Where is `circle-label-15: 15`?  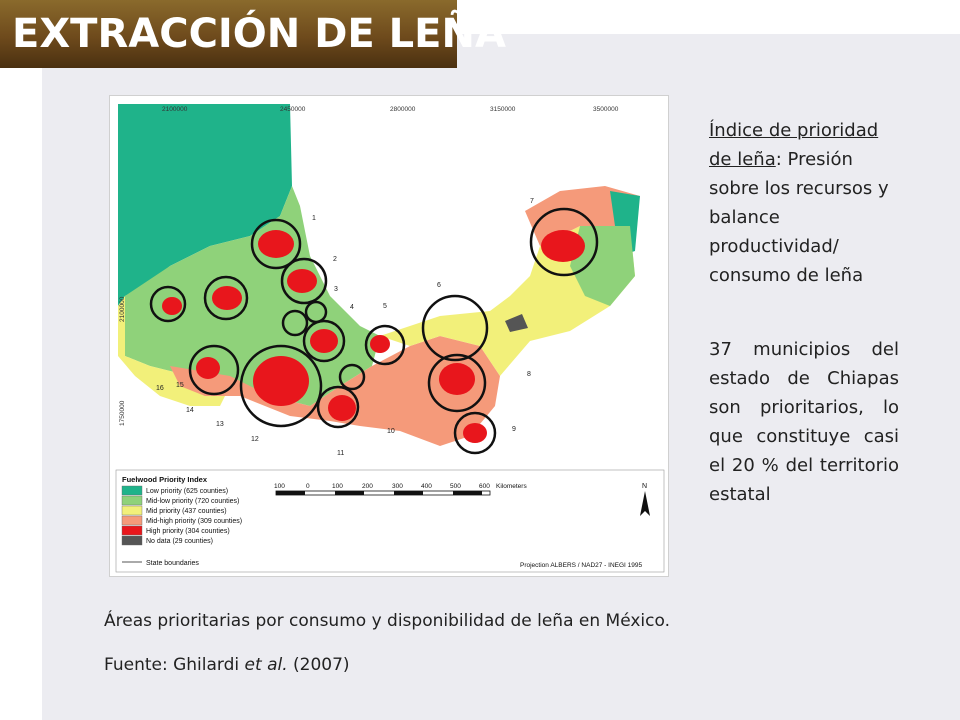
circle-label-15: 15 is located at coordinates (180, 385).